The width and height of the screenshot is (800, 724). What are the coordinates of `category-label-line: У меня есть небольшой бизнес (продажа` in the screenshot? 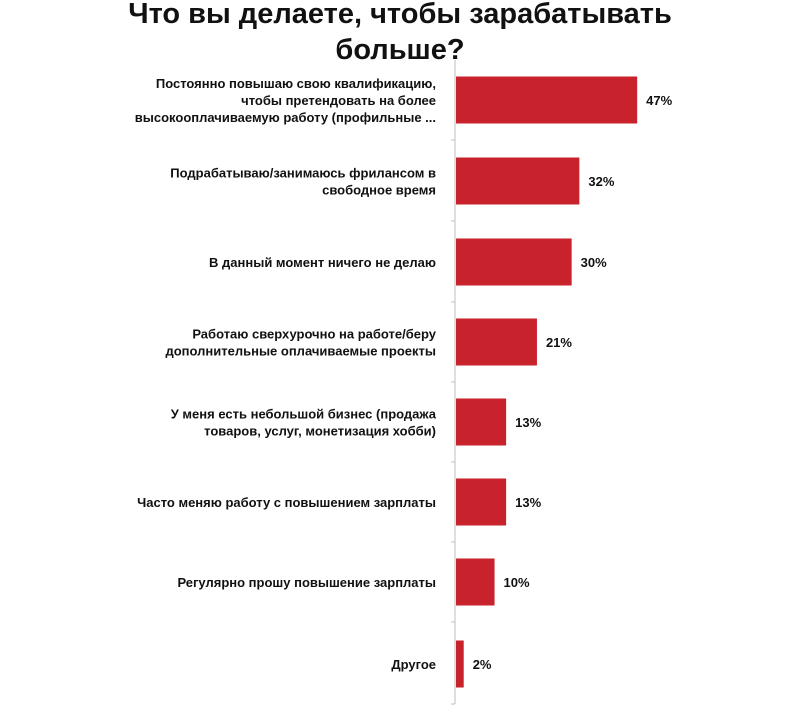 It's located at (304, 414).